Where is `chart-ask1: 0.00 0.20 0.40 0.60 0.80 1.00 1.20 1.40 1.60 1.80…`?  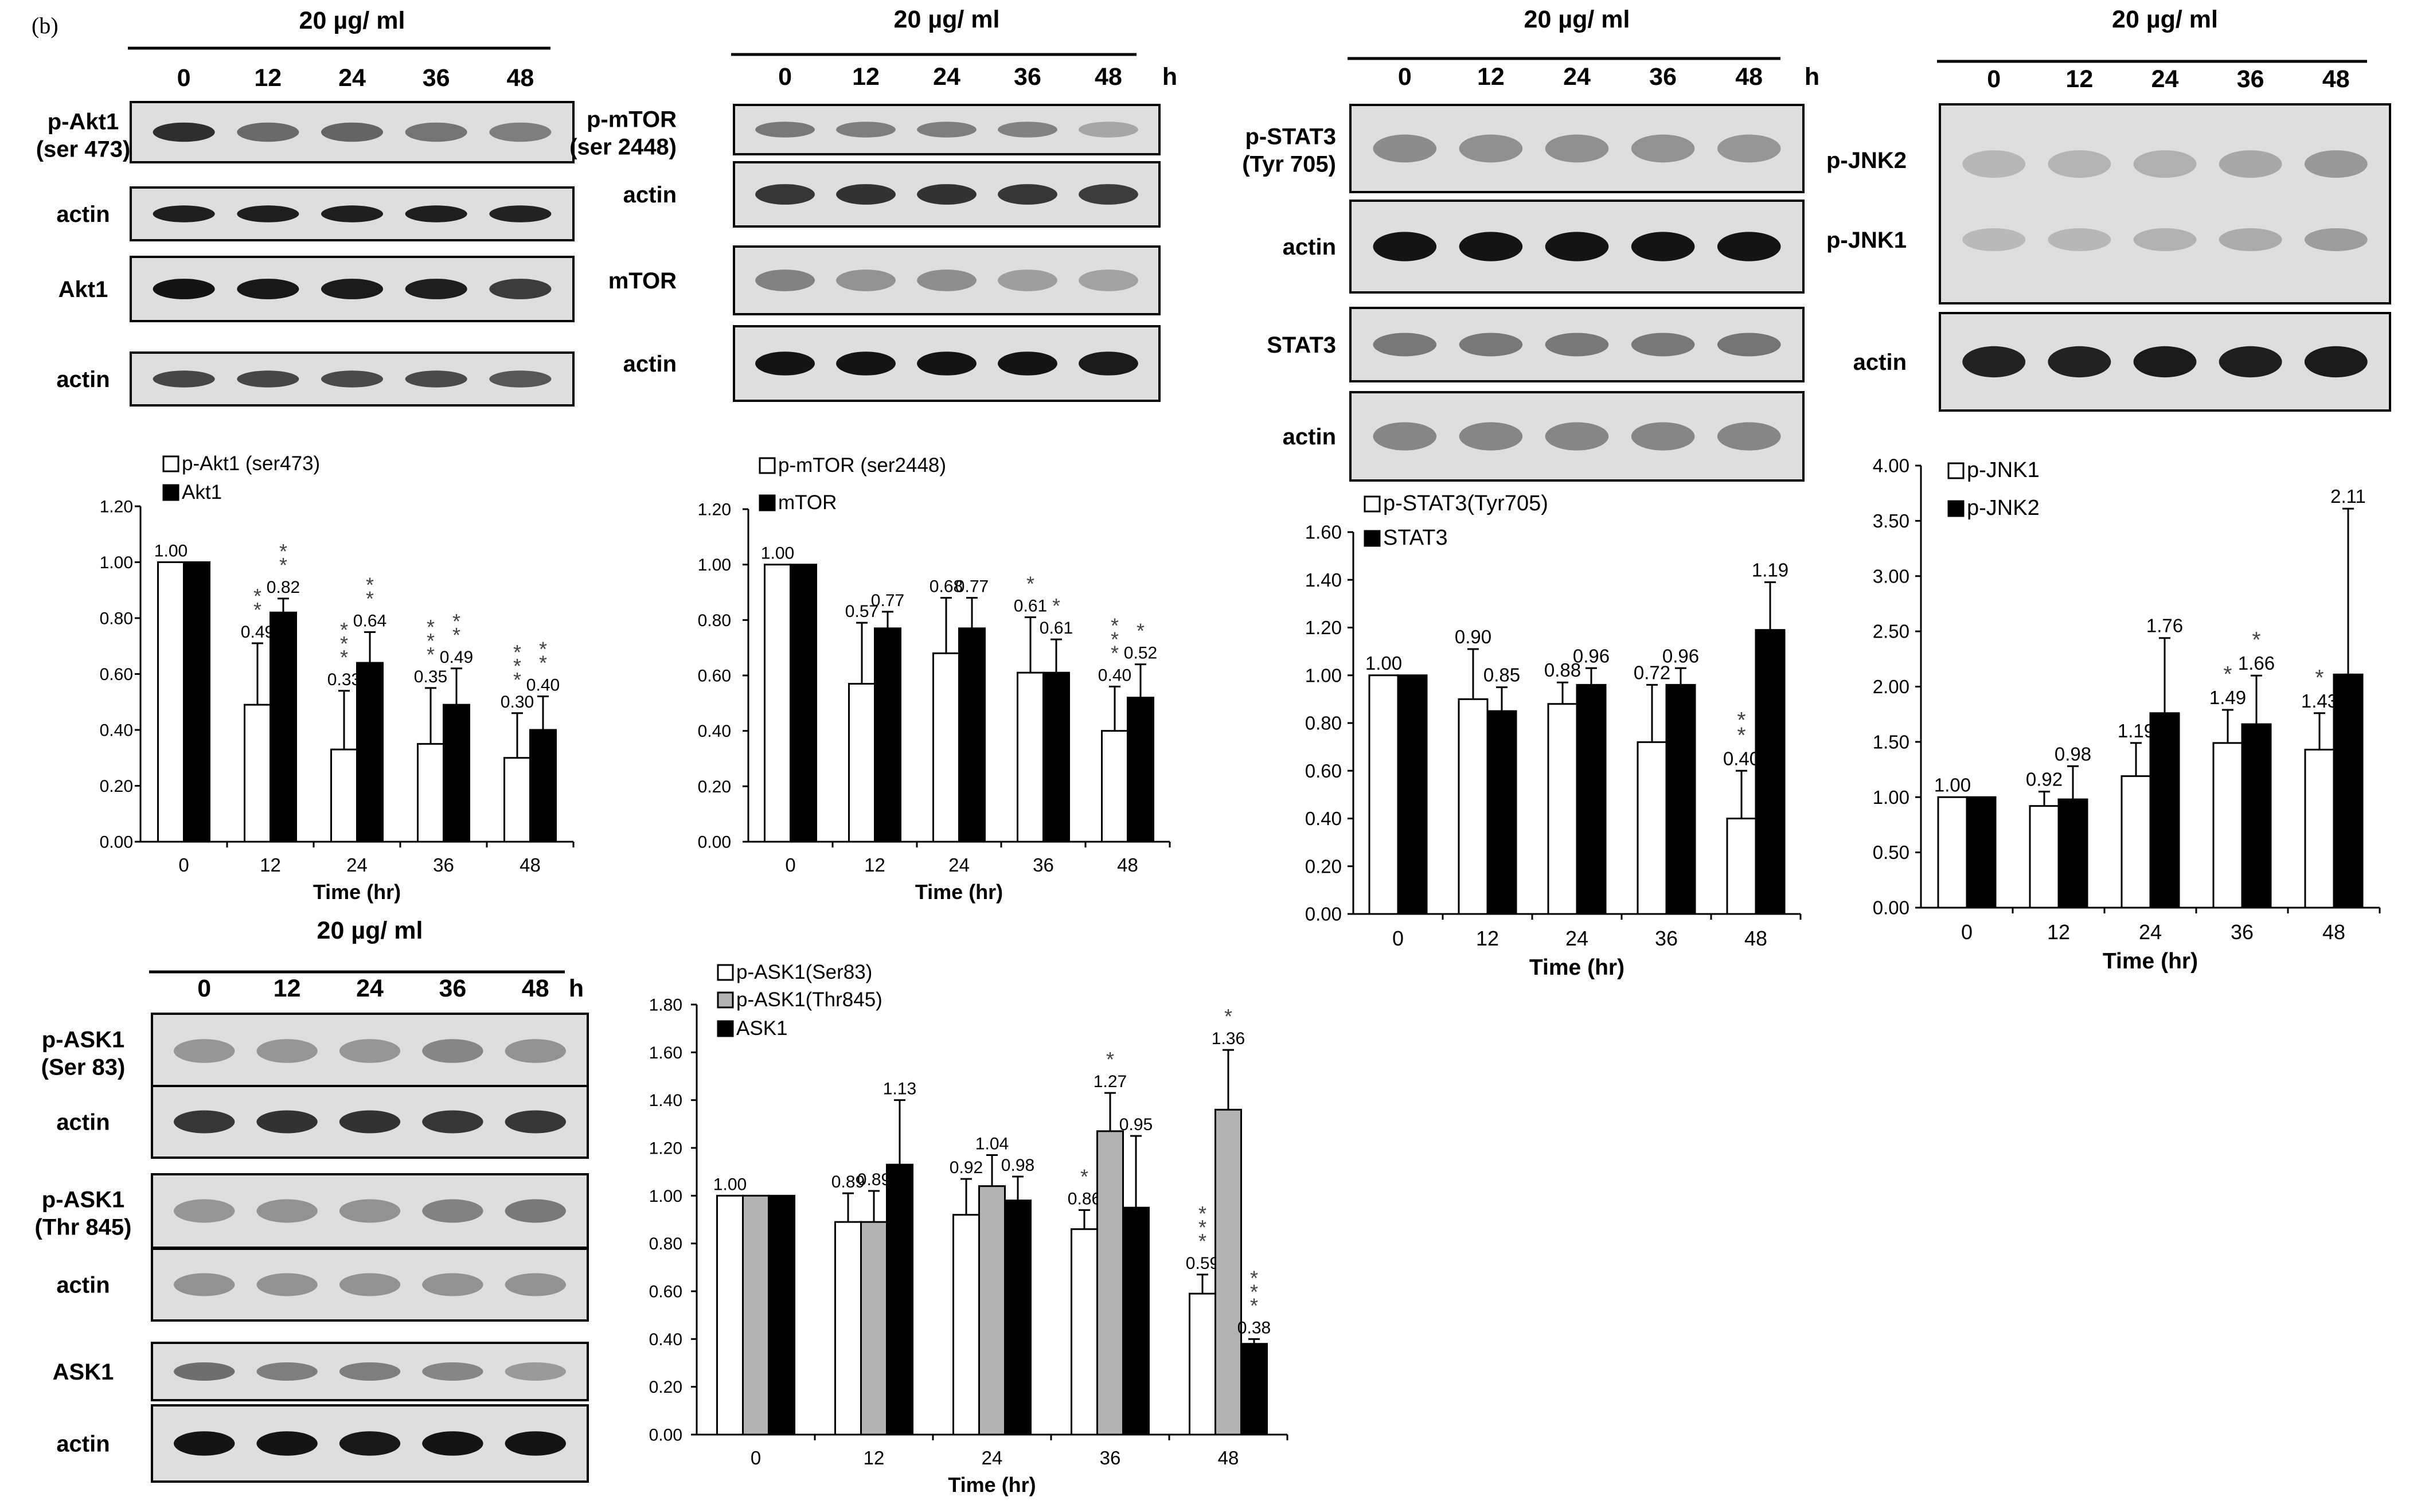 chart-ask1: 0.00 0.20 0.40 0.60 0.80 1.00 1.20 1.40 1.60 1.80… is located at coordinates (968, 1229).